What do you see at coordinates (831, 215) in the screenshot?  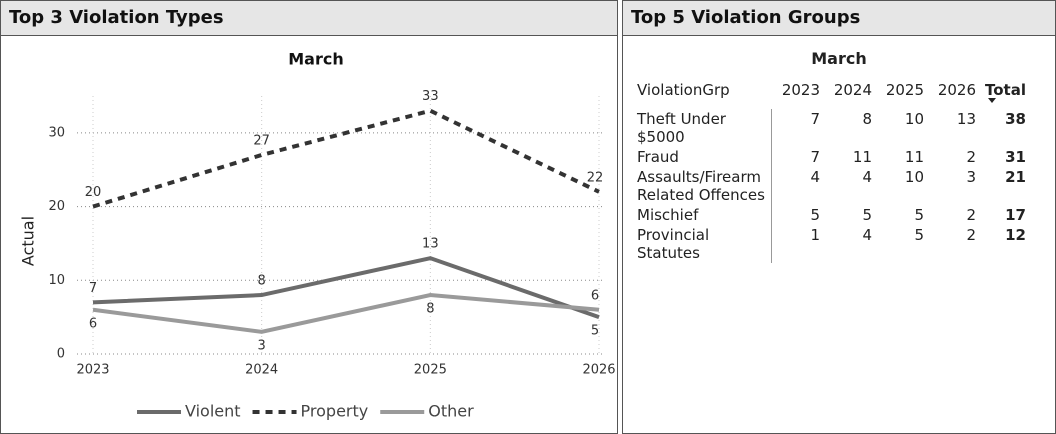 I see `table-row: Mischief 5 5 5 2 17` at bounding box center [831, 215].